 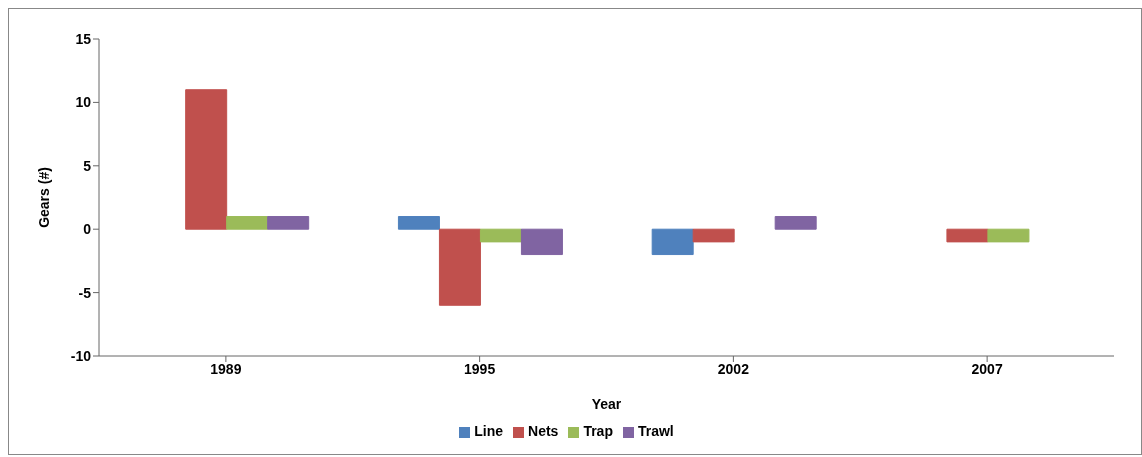 I want to click on legend-label: Line, so click(x=489, y=431).